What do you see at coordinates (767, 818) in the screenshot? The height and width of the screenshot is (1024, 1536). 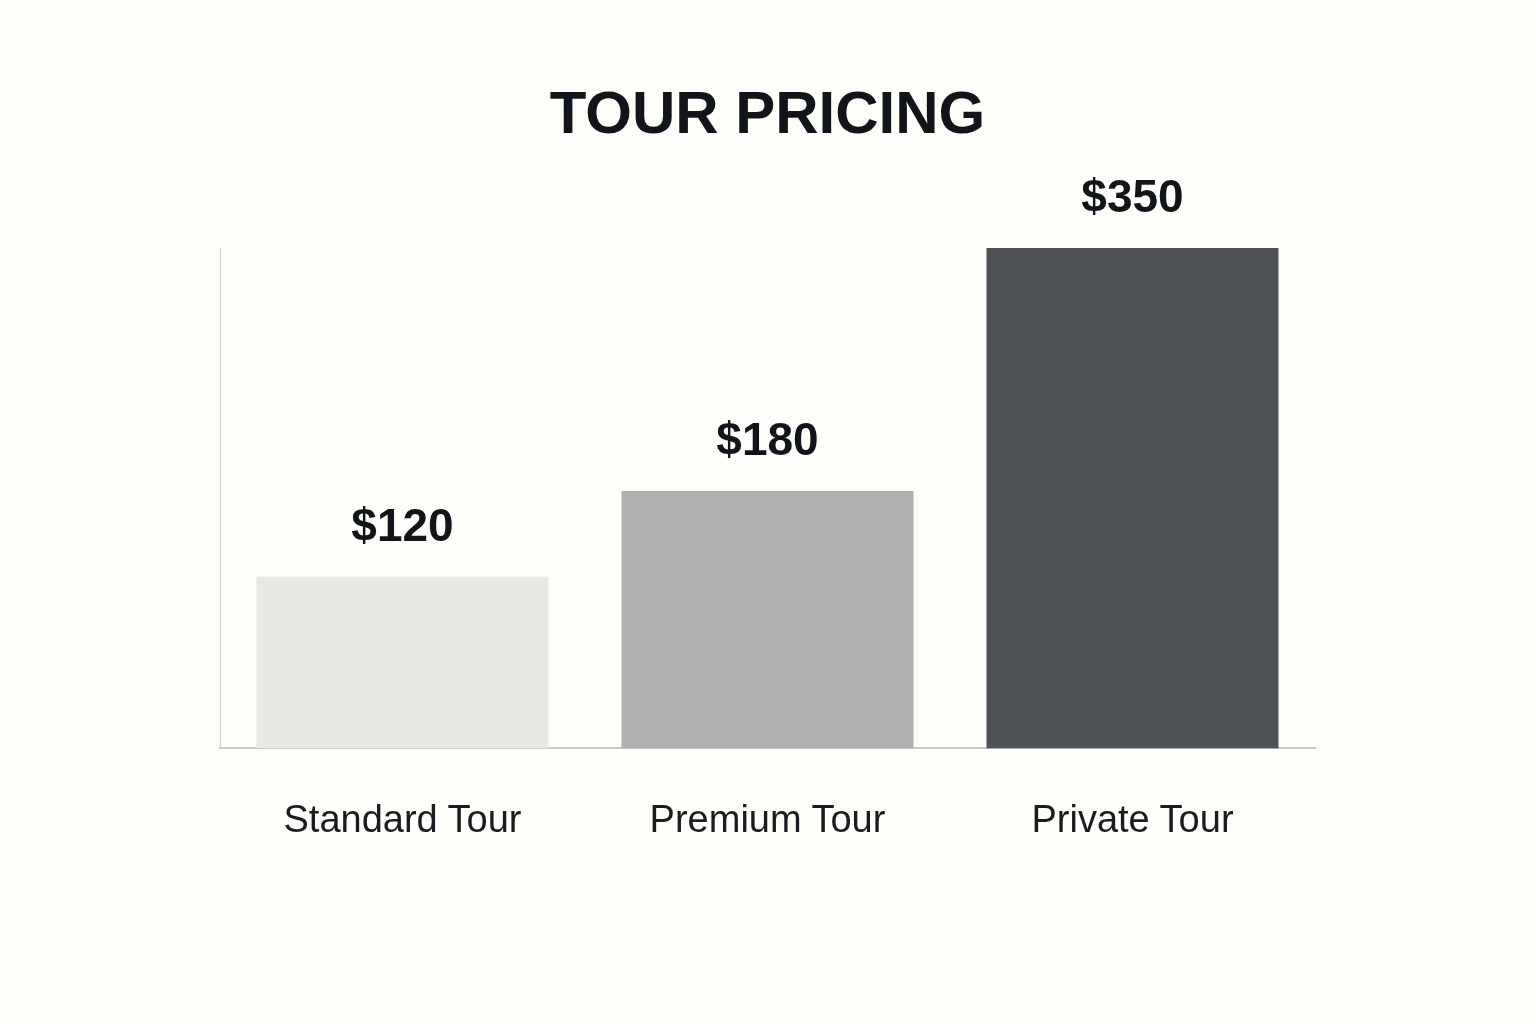 I see `x-tick-label: Premium Tour` at bounding box center [767, 818].